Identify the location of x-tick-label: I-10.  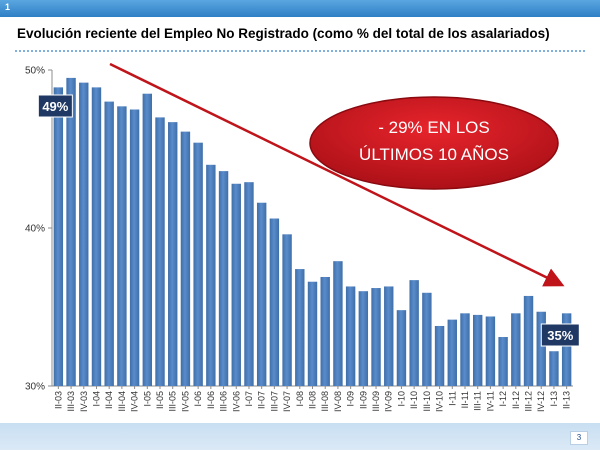
(401, 399).